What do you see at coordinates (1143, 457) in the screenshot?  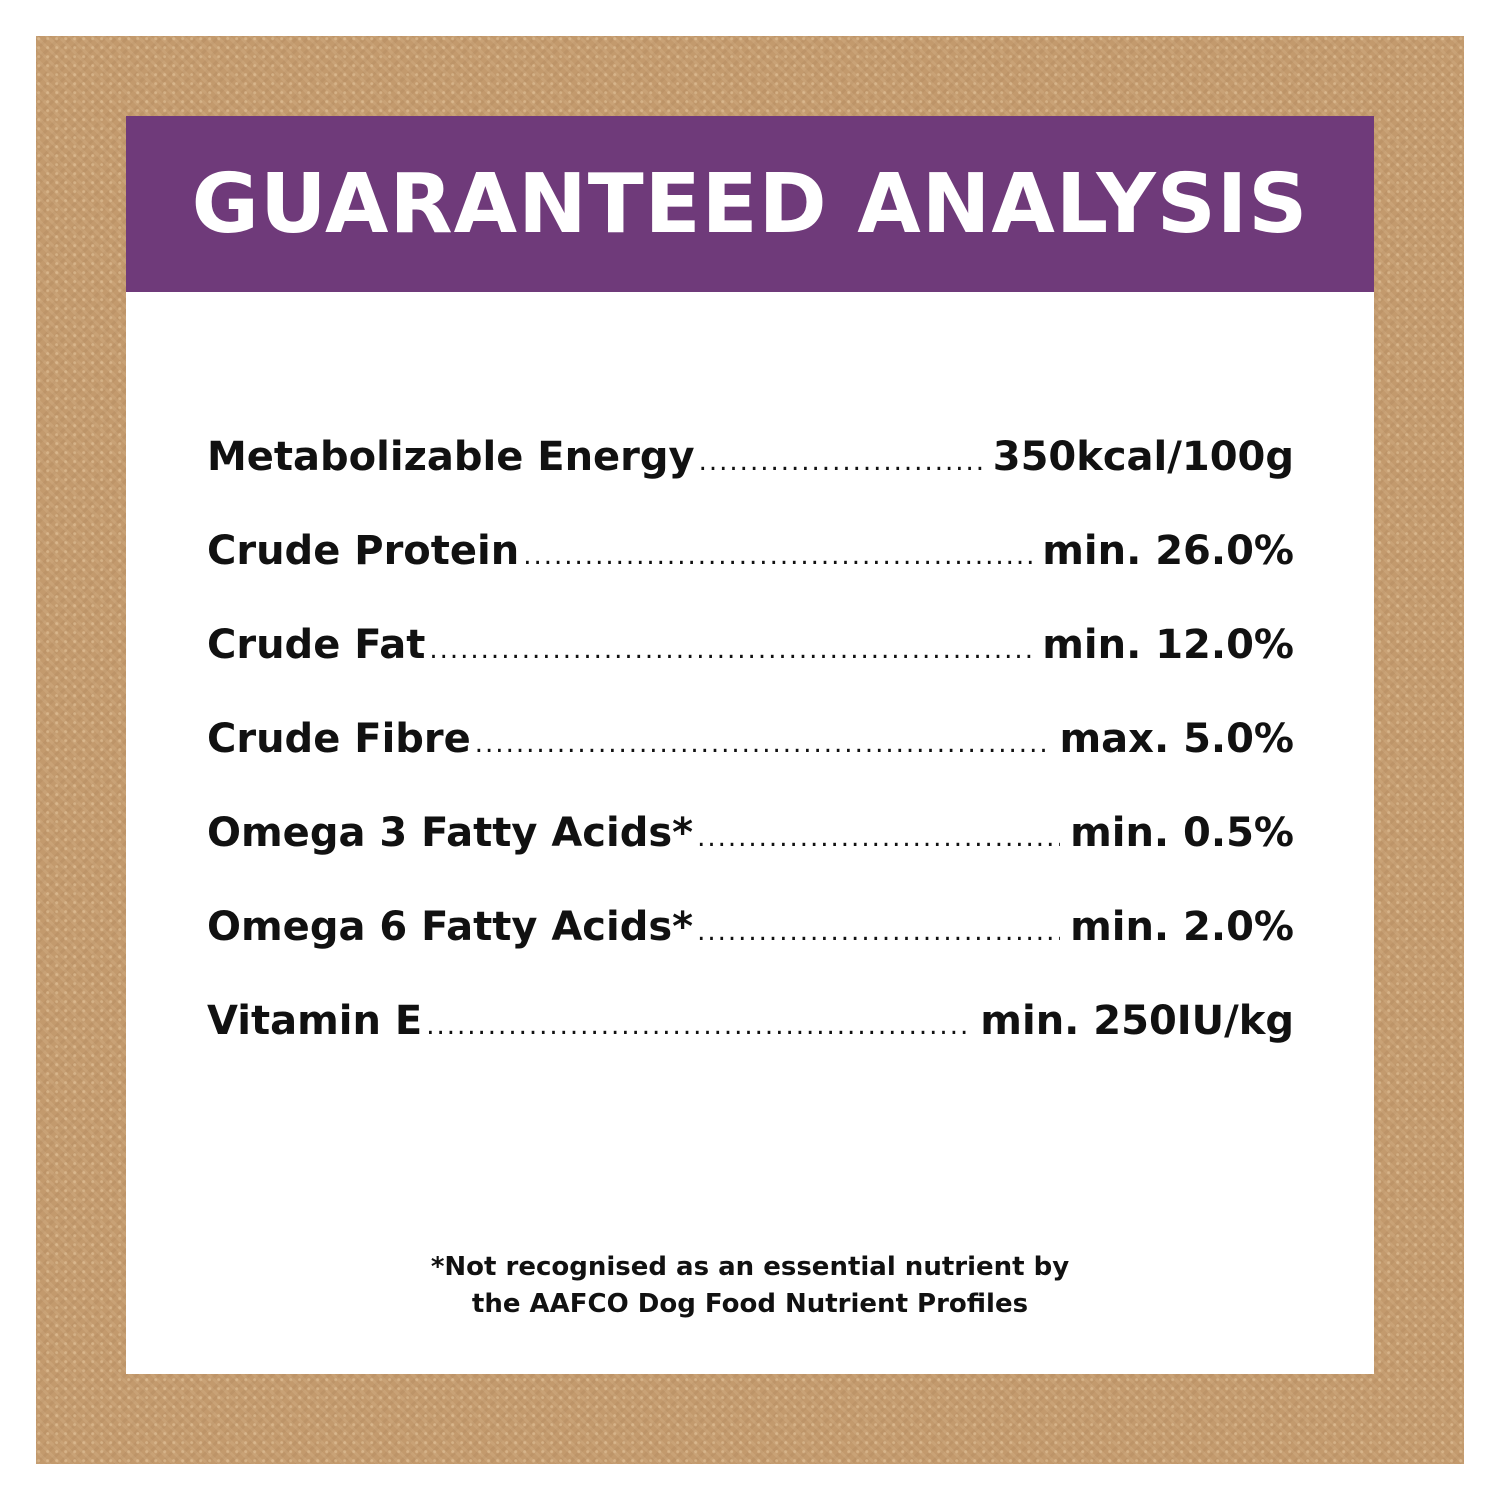 I see `row-value: 350kcal/100g` at bounding box center [1143, 457].